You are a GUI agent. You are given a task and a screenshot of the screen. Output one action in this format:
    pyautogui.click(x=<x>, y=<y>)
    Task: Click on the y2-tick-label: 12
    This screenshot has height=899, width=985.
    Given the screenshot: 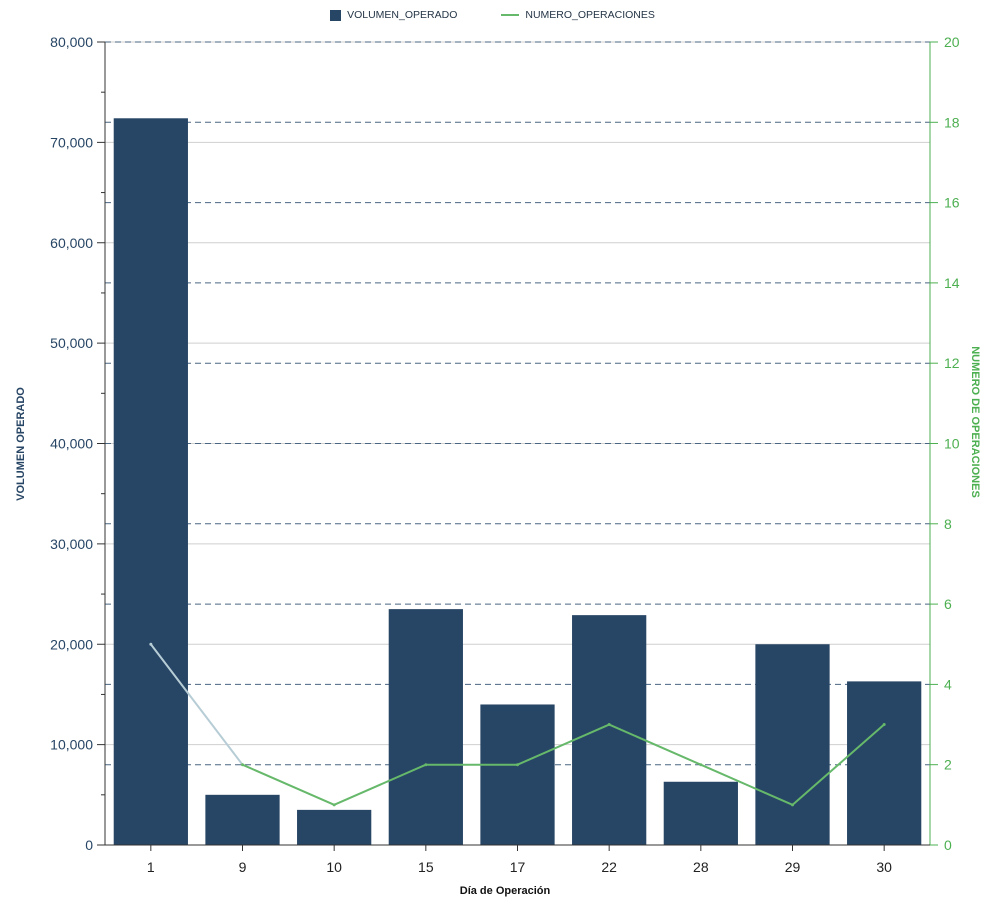 What is the action you would take?
    pyautogui.click(x=952, y=363)
    